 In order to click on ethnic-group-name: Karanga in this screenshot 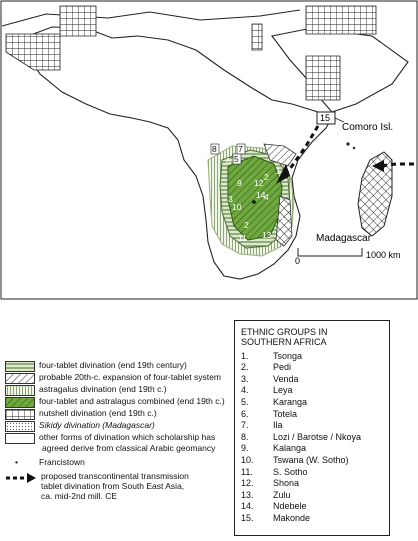, I will do `click(290, 402)`.